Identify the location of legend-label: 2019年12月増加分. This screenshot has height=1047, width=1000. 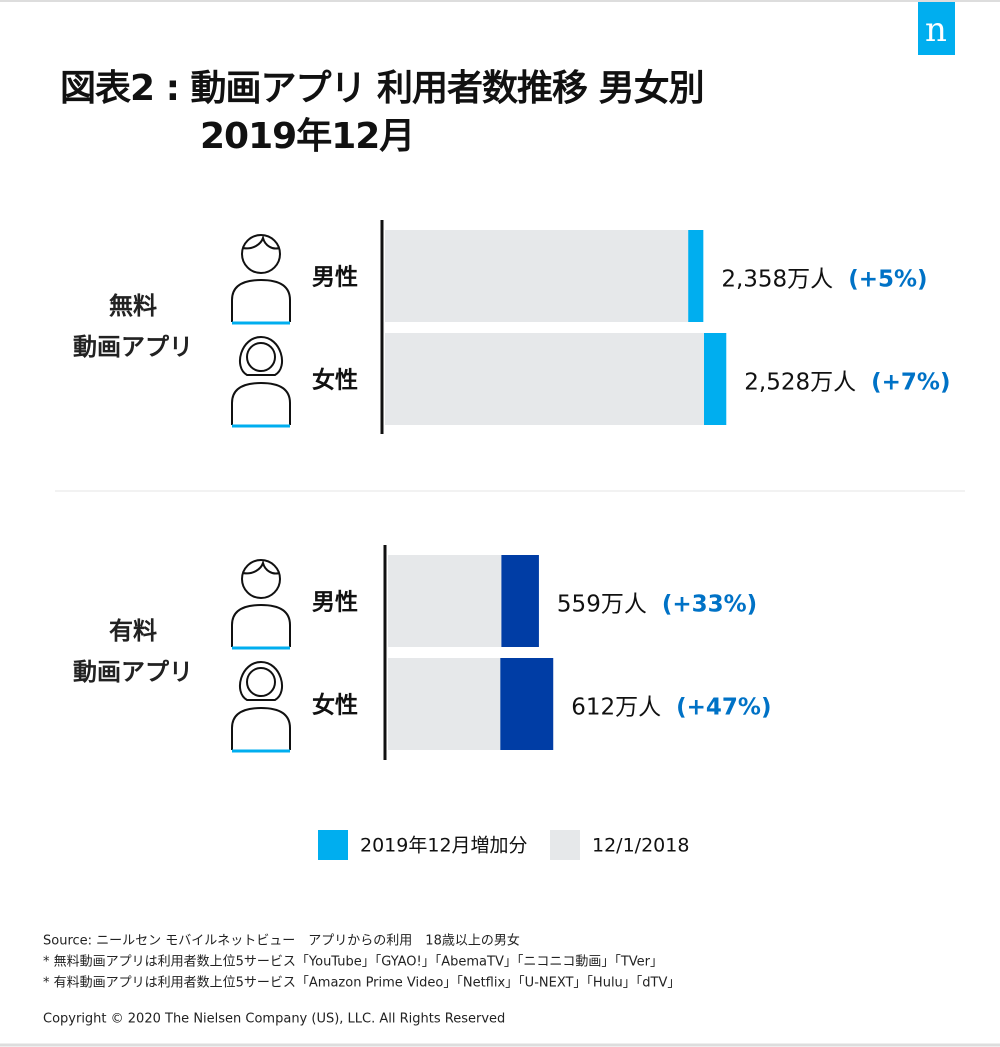
(444, 846).